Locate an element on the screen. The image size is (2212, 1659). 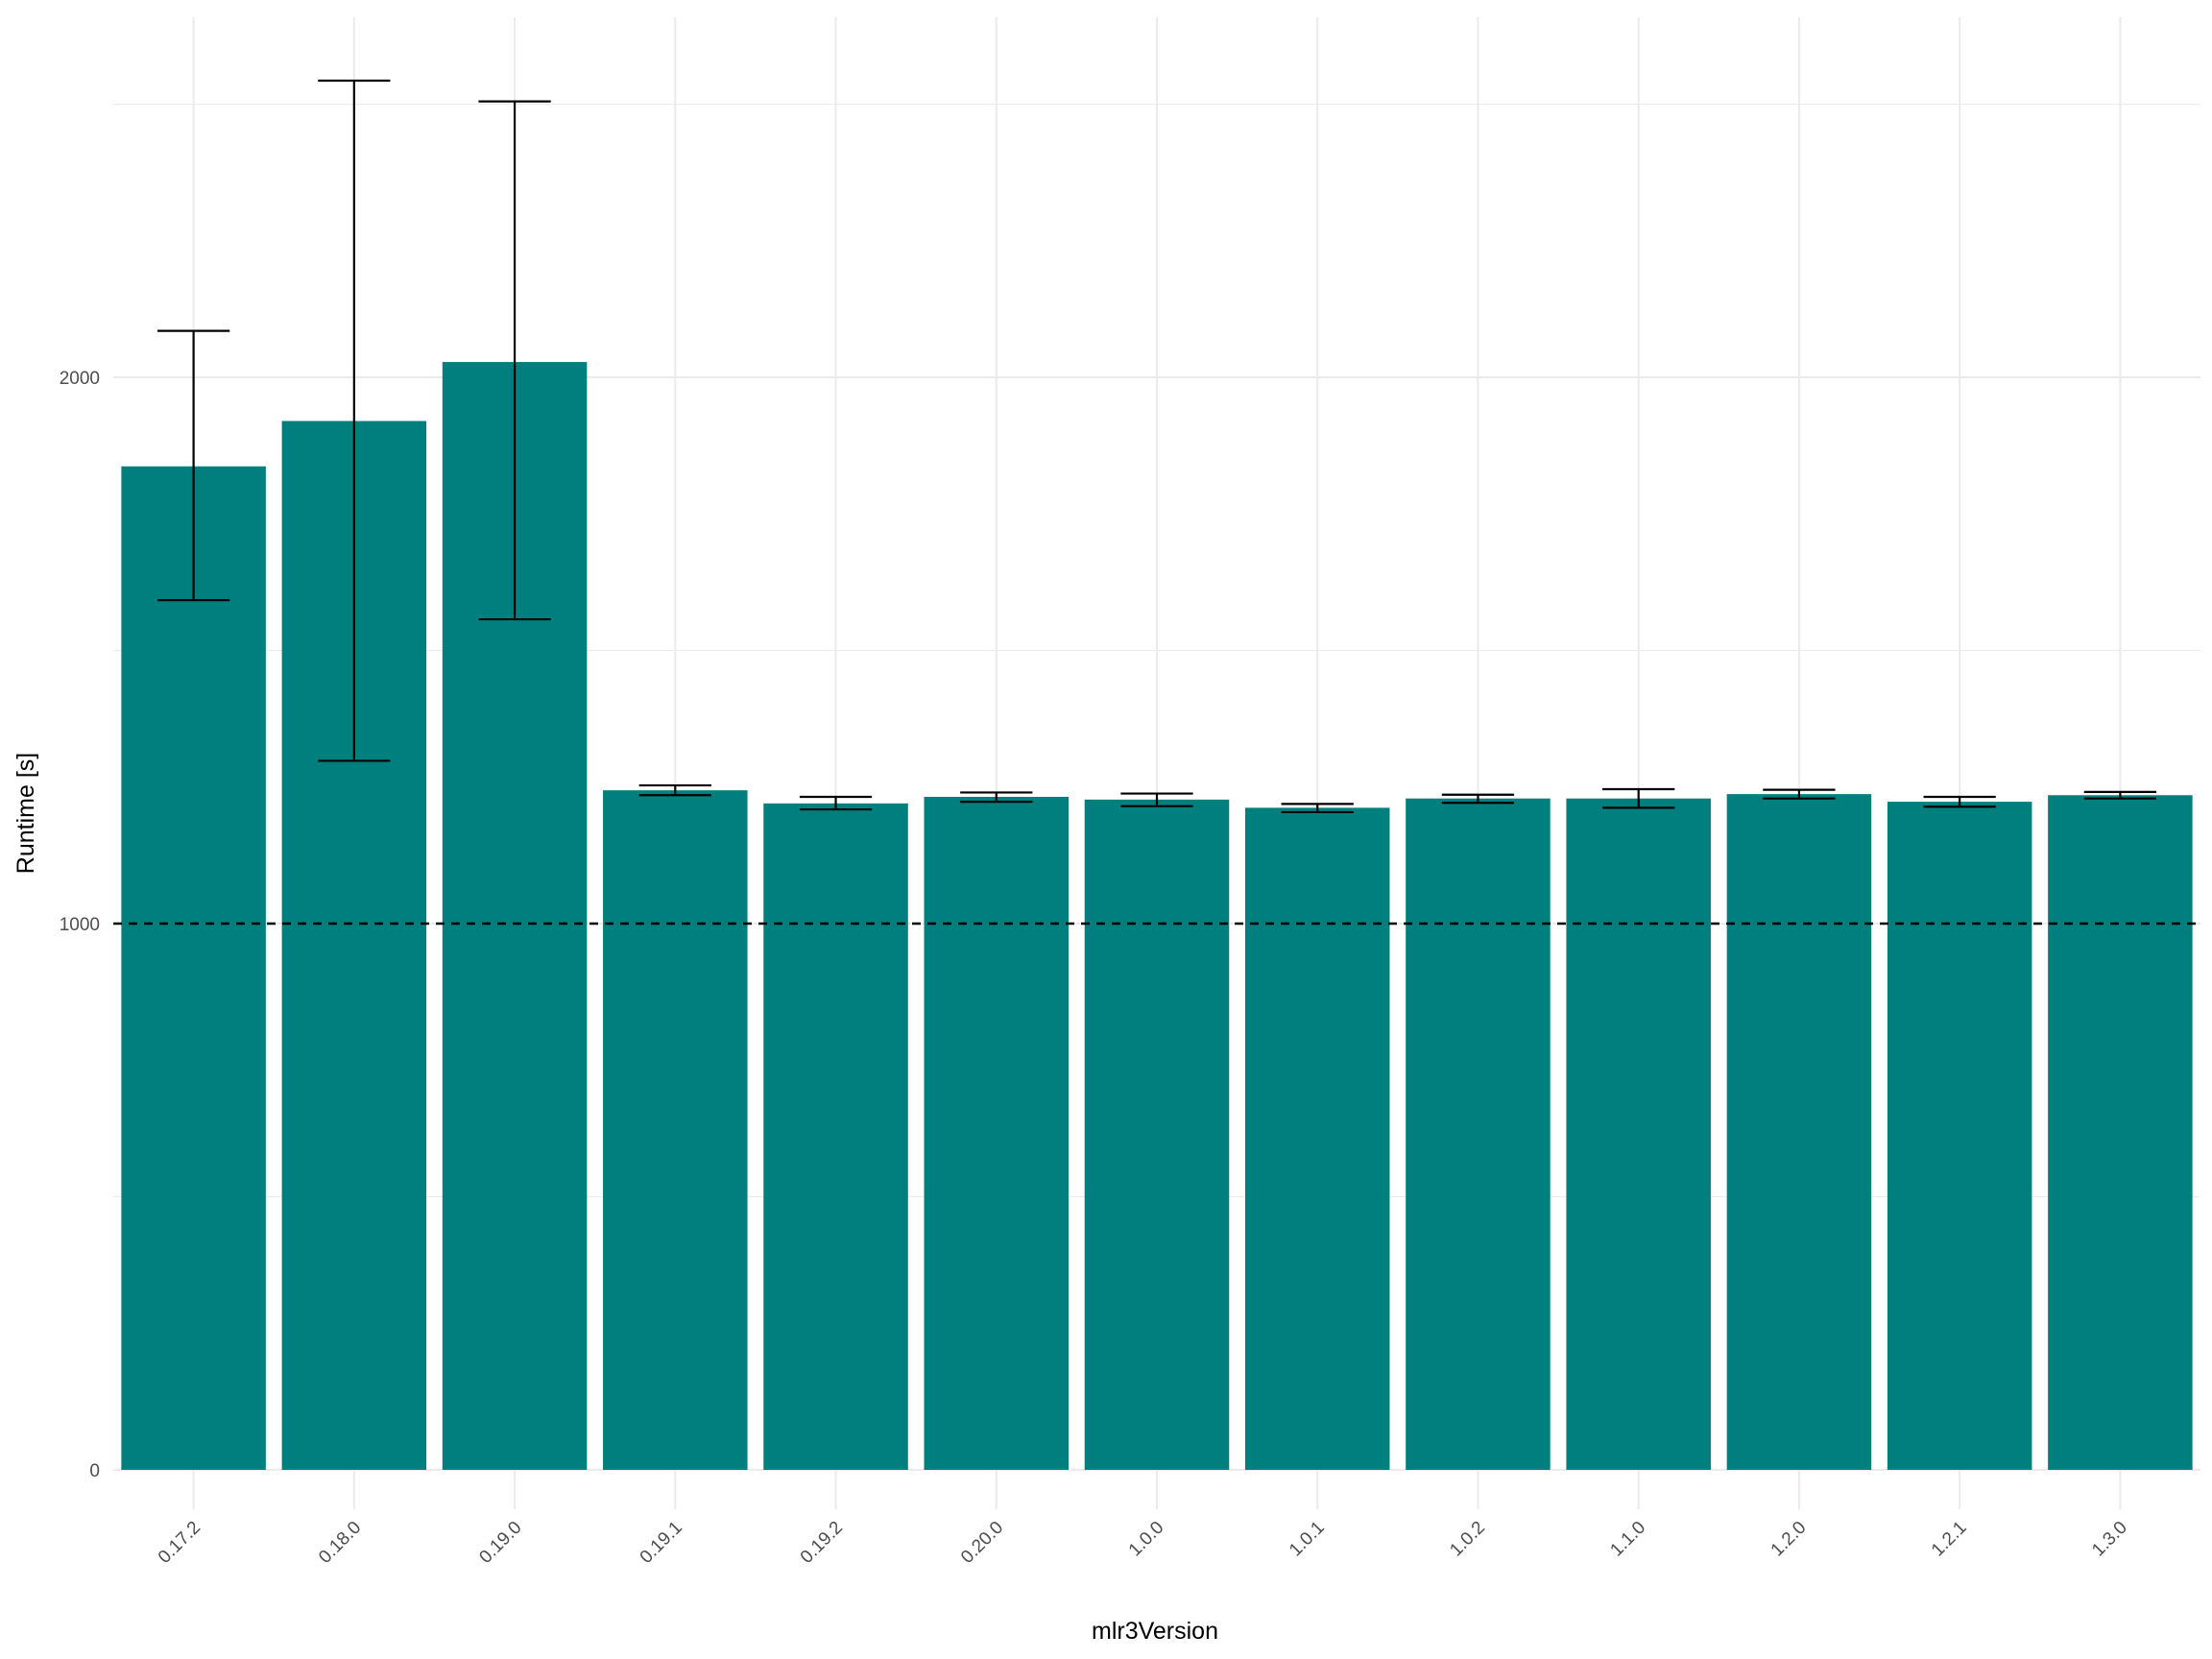
x-tick-label: 1.1.0 is located at coordinates (1627, 1540).